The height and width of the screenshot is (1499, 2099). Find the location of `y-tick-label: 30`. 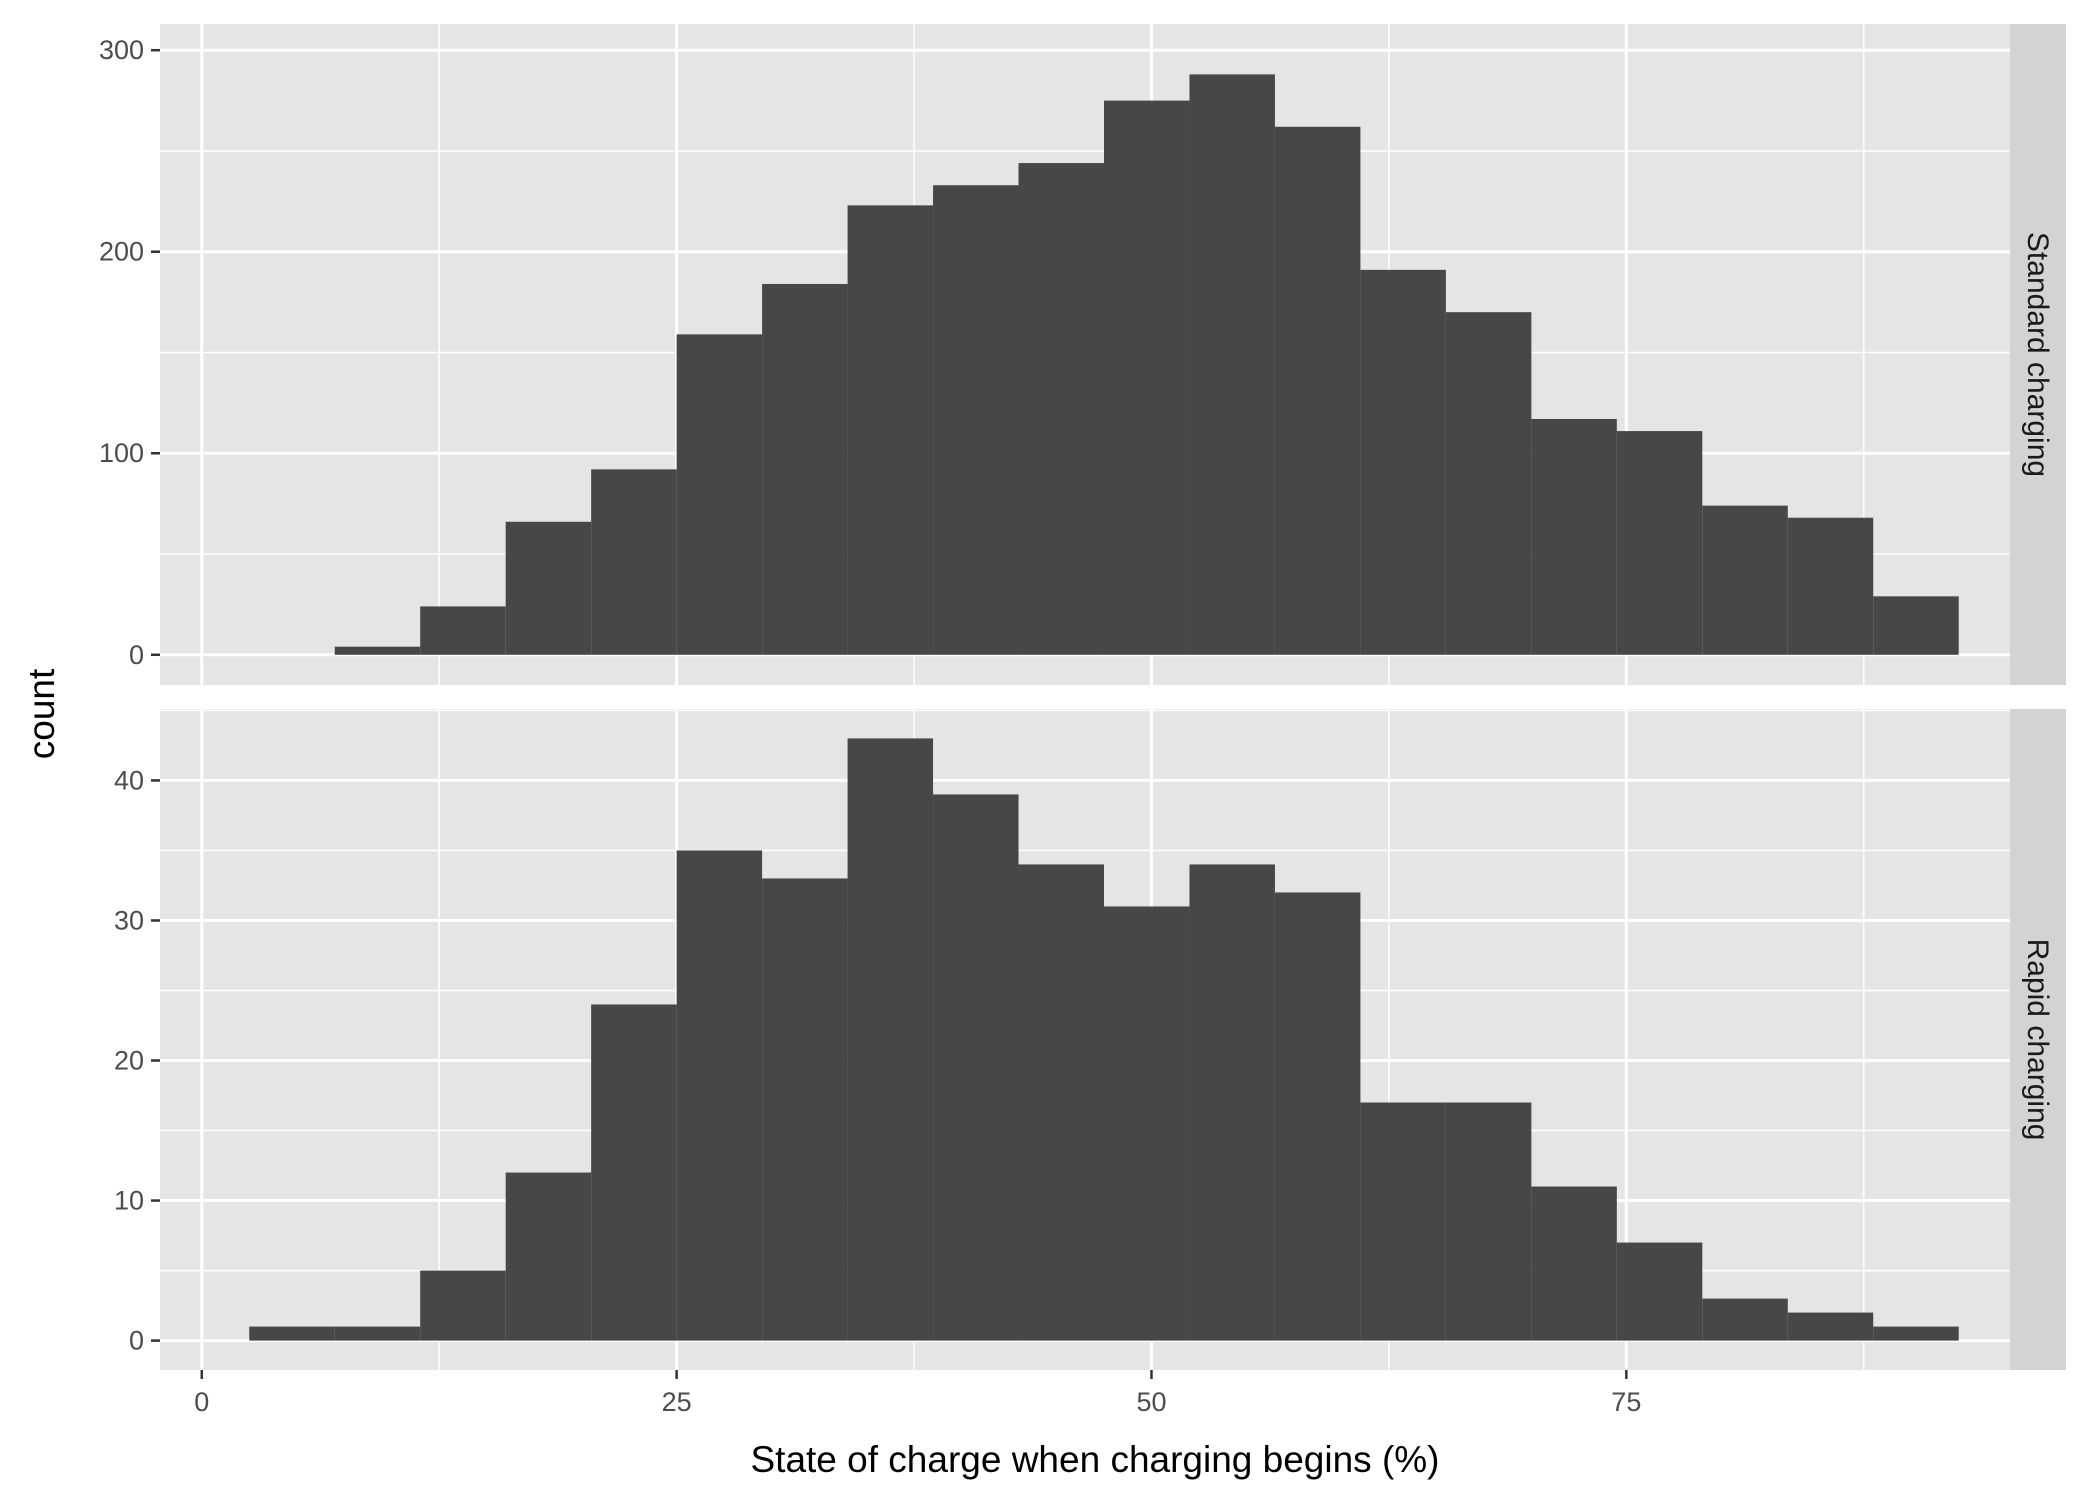

y-tick-label: 30 is located at coordinates (129, 920).